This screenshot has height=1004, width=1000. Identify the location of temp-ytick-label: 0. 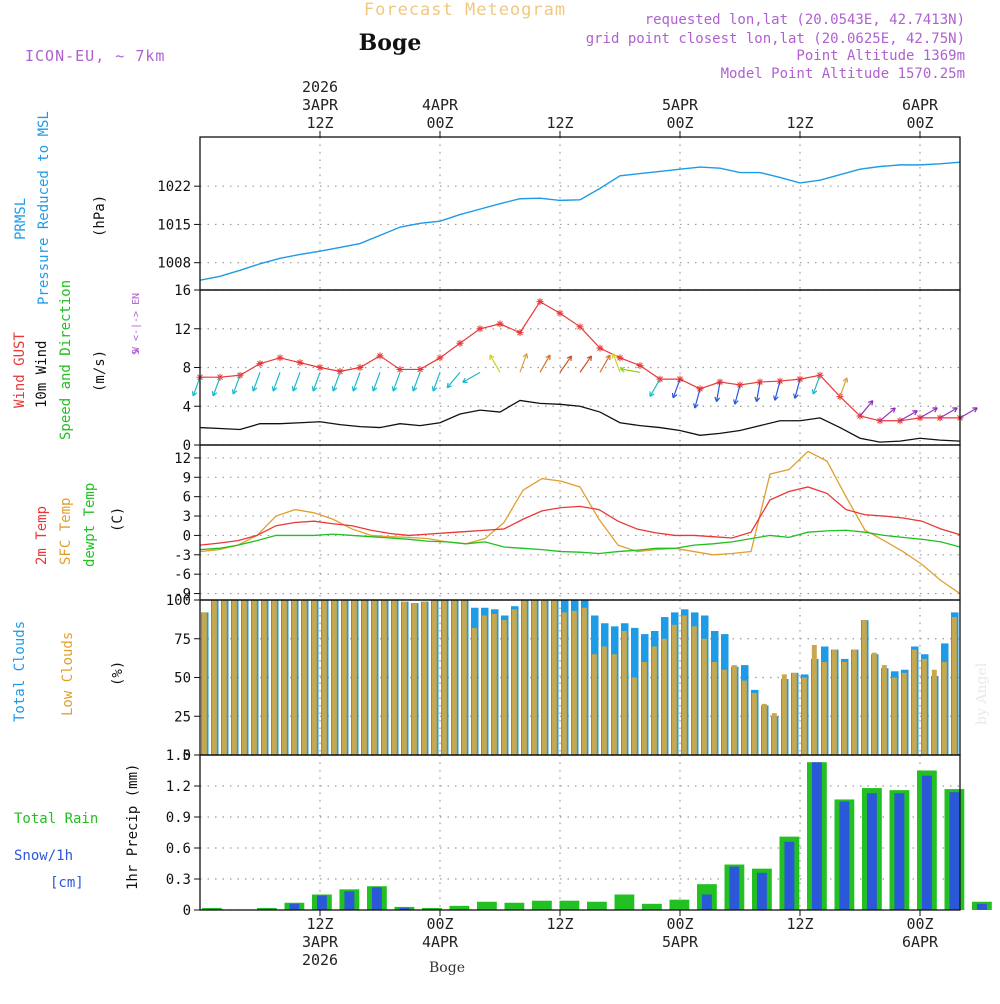
(187, 536).